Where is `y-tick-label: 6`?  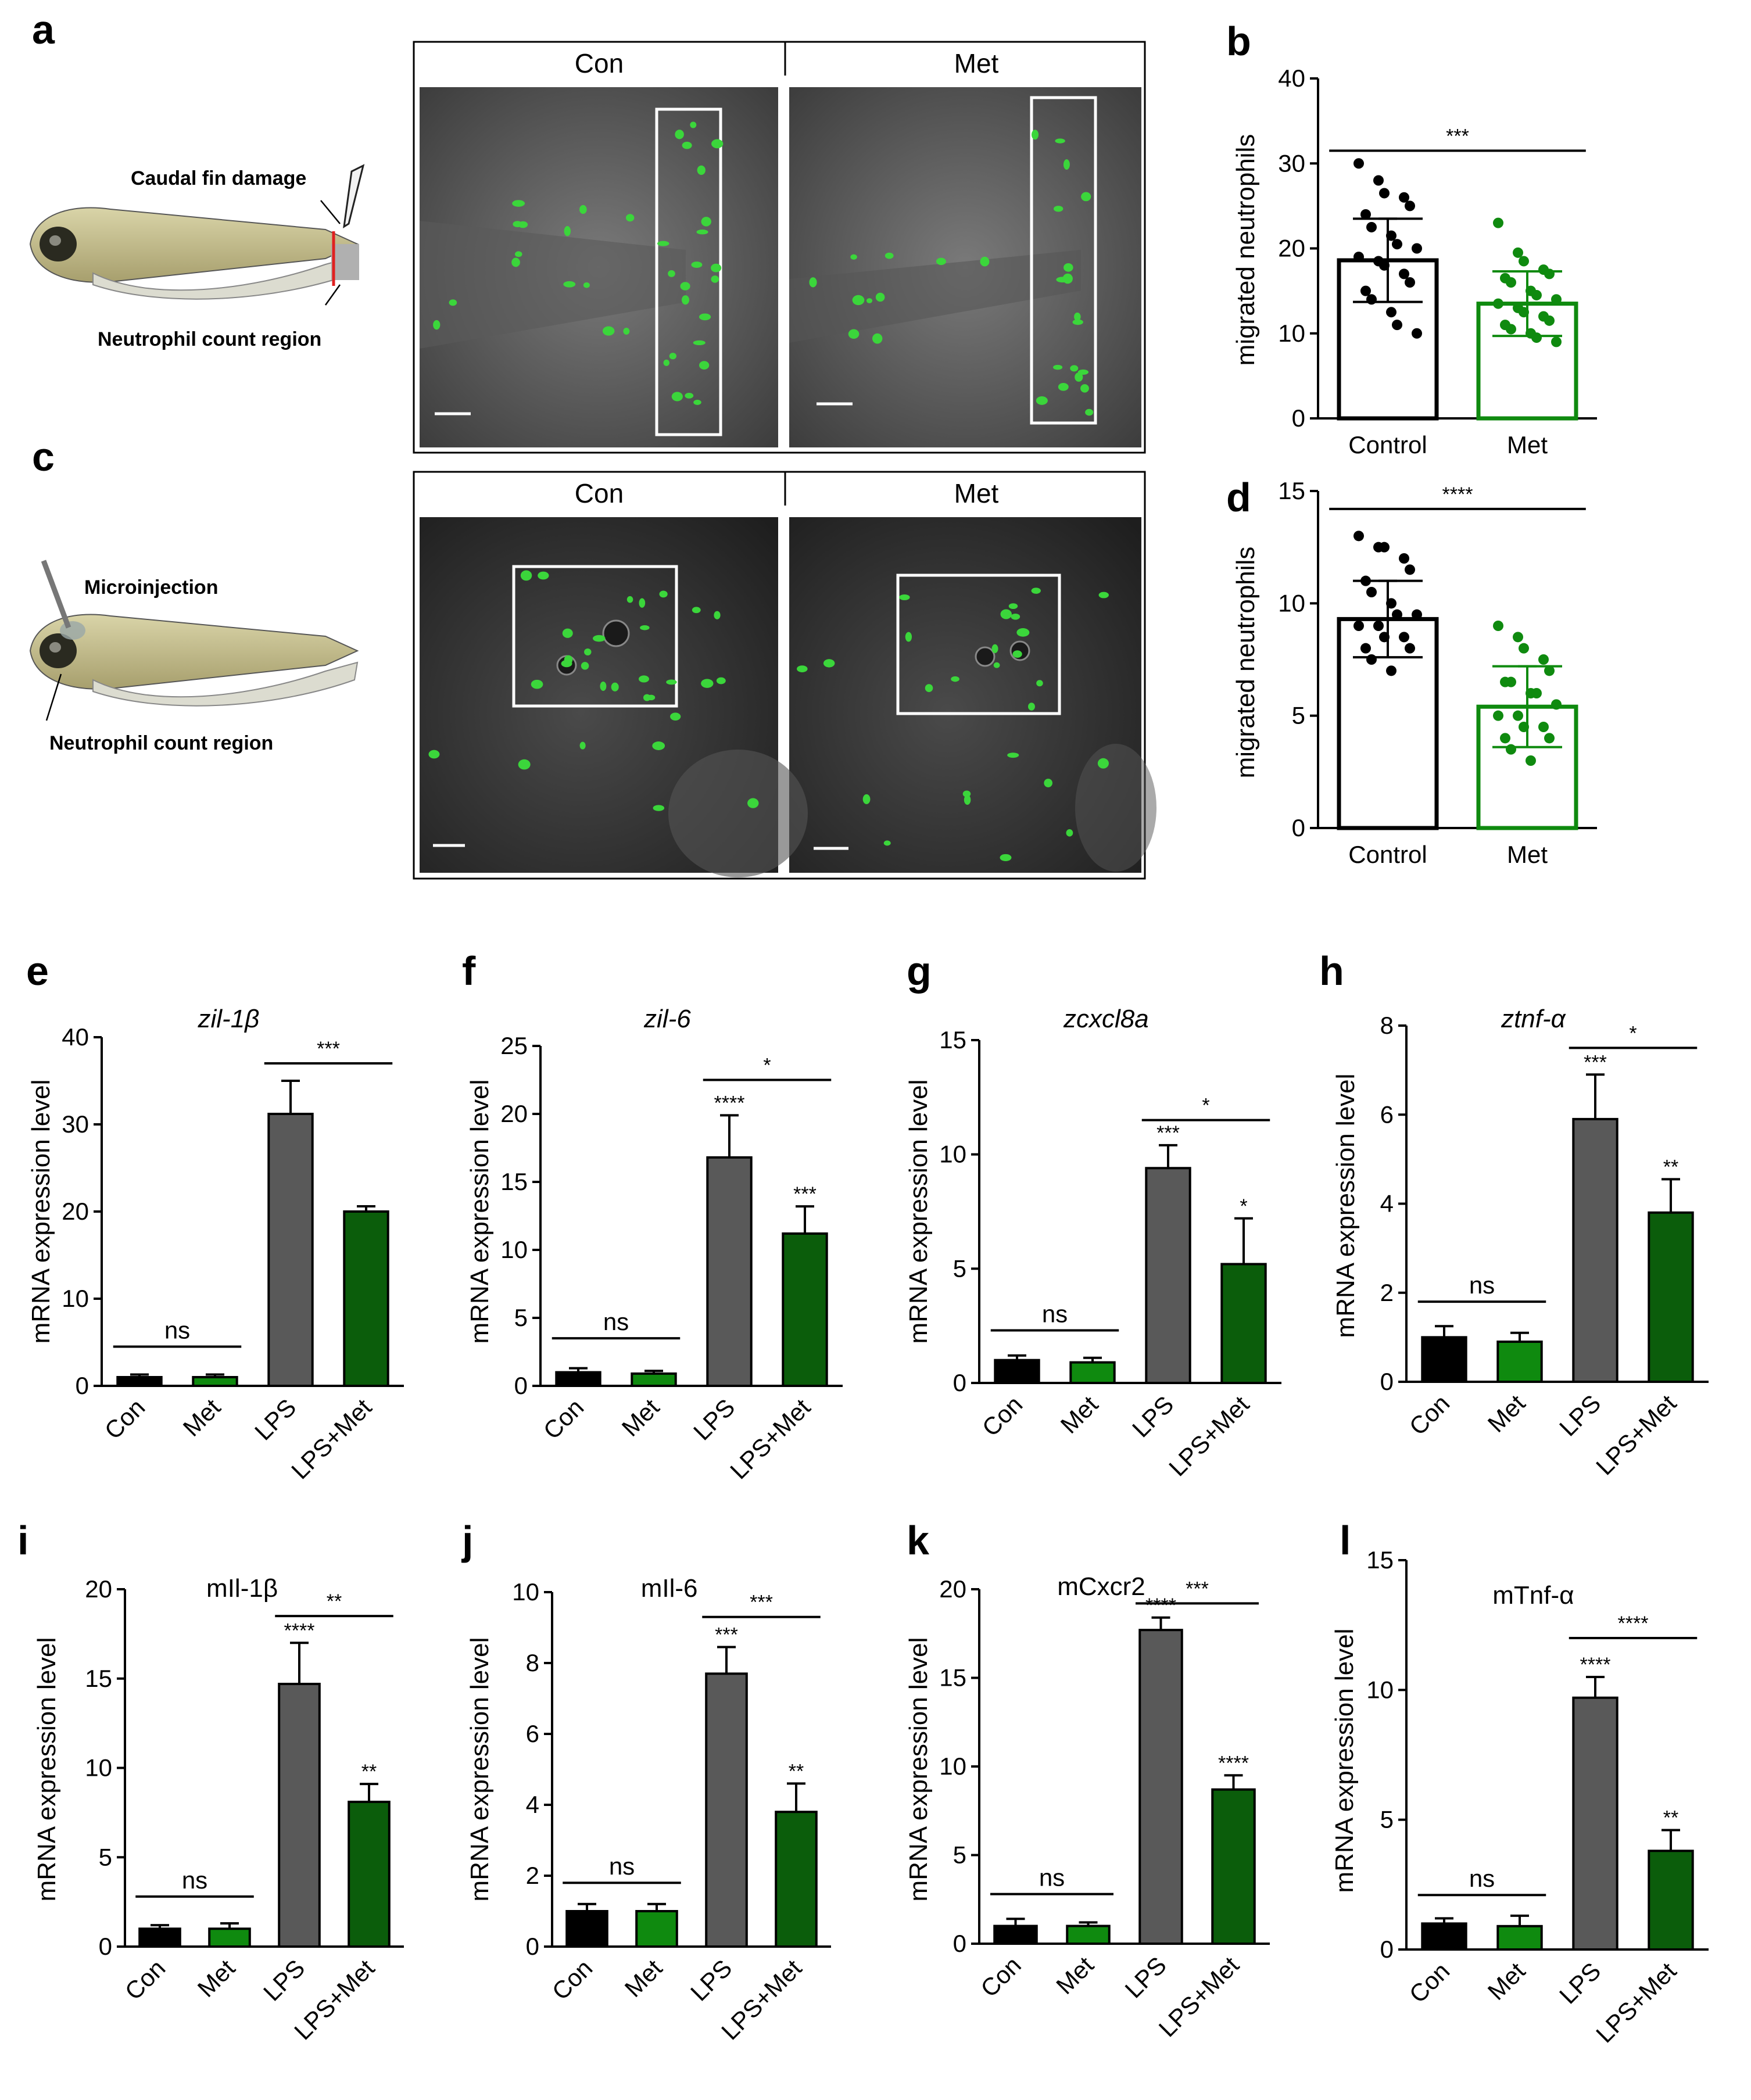 y-tick-label: 6 is located at coordinates (532, 1733).